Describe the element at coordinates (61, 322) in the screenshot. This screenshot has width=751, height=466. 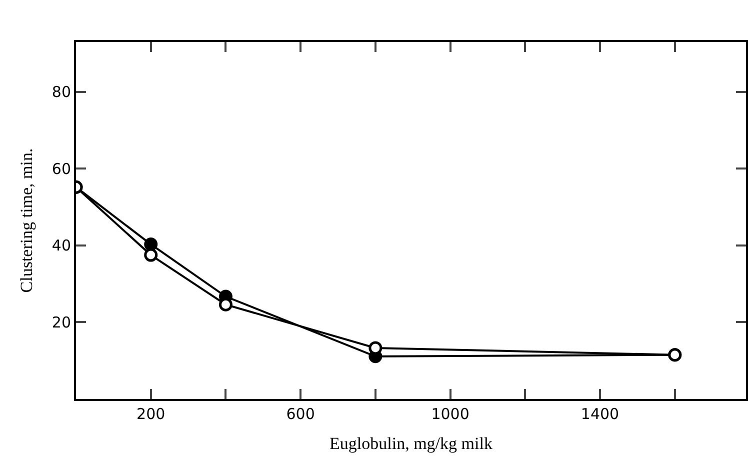
I see `y-tick-label: 20` at that location.